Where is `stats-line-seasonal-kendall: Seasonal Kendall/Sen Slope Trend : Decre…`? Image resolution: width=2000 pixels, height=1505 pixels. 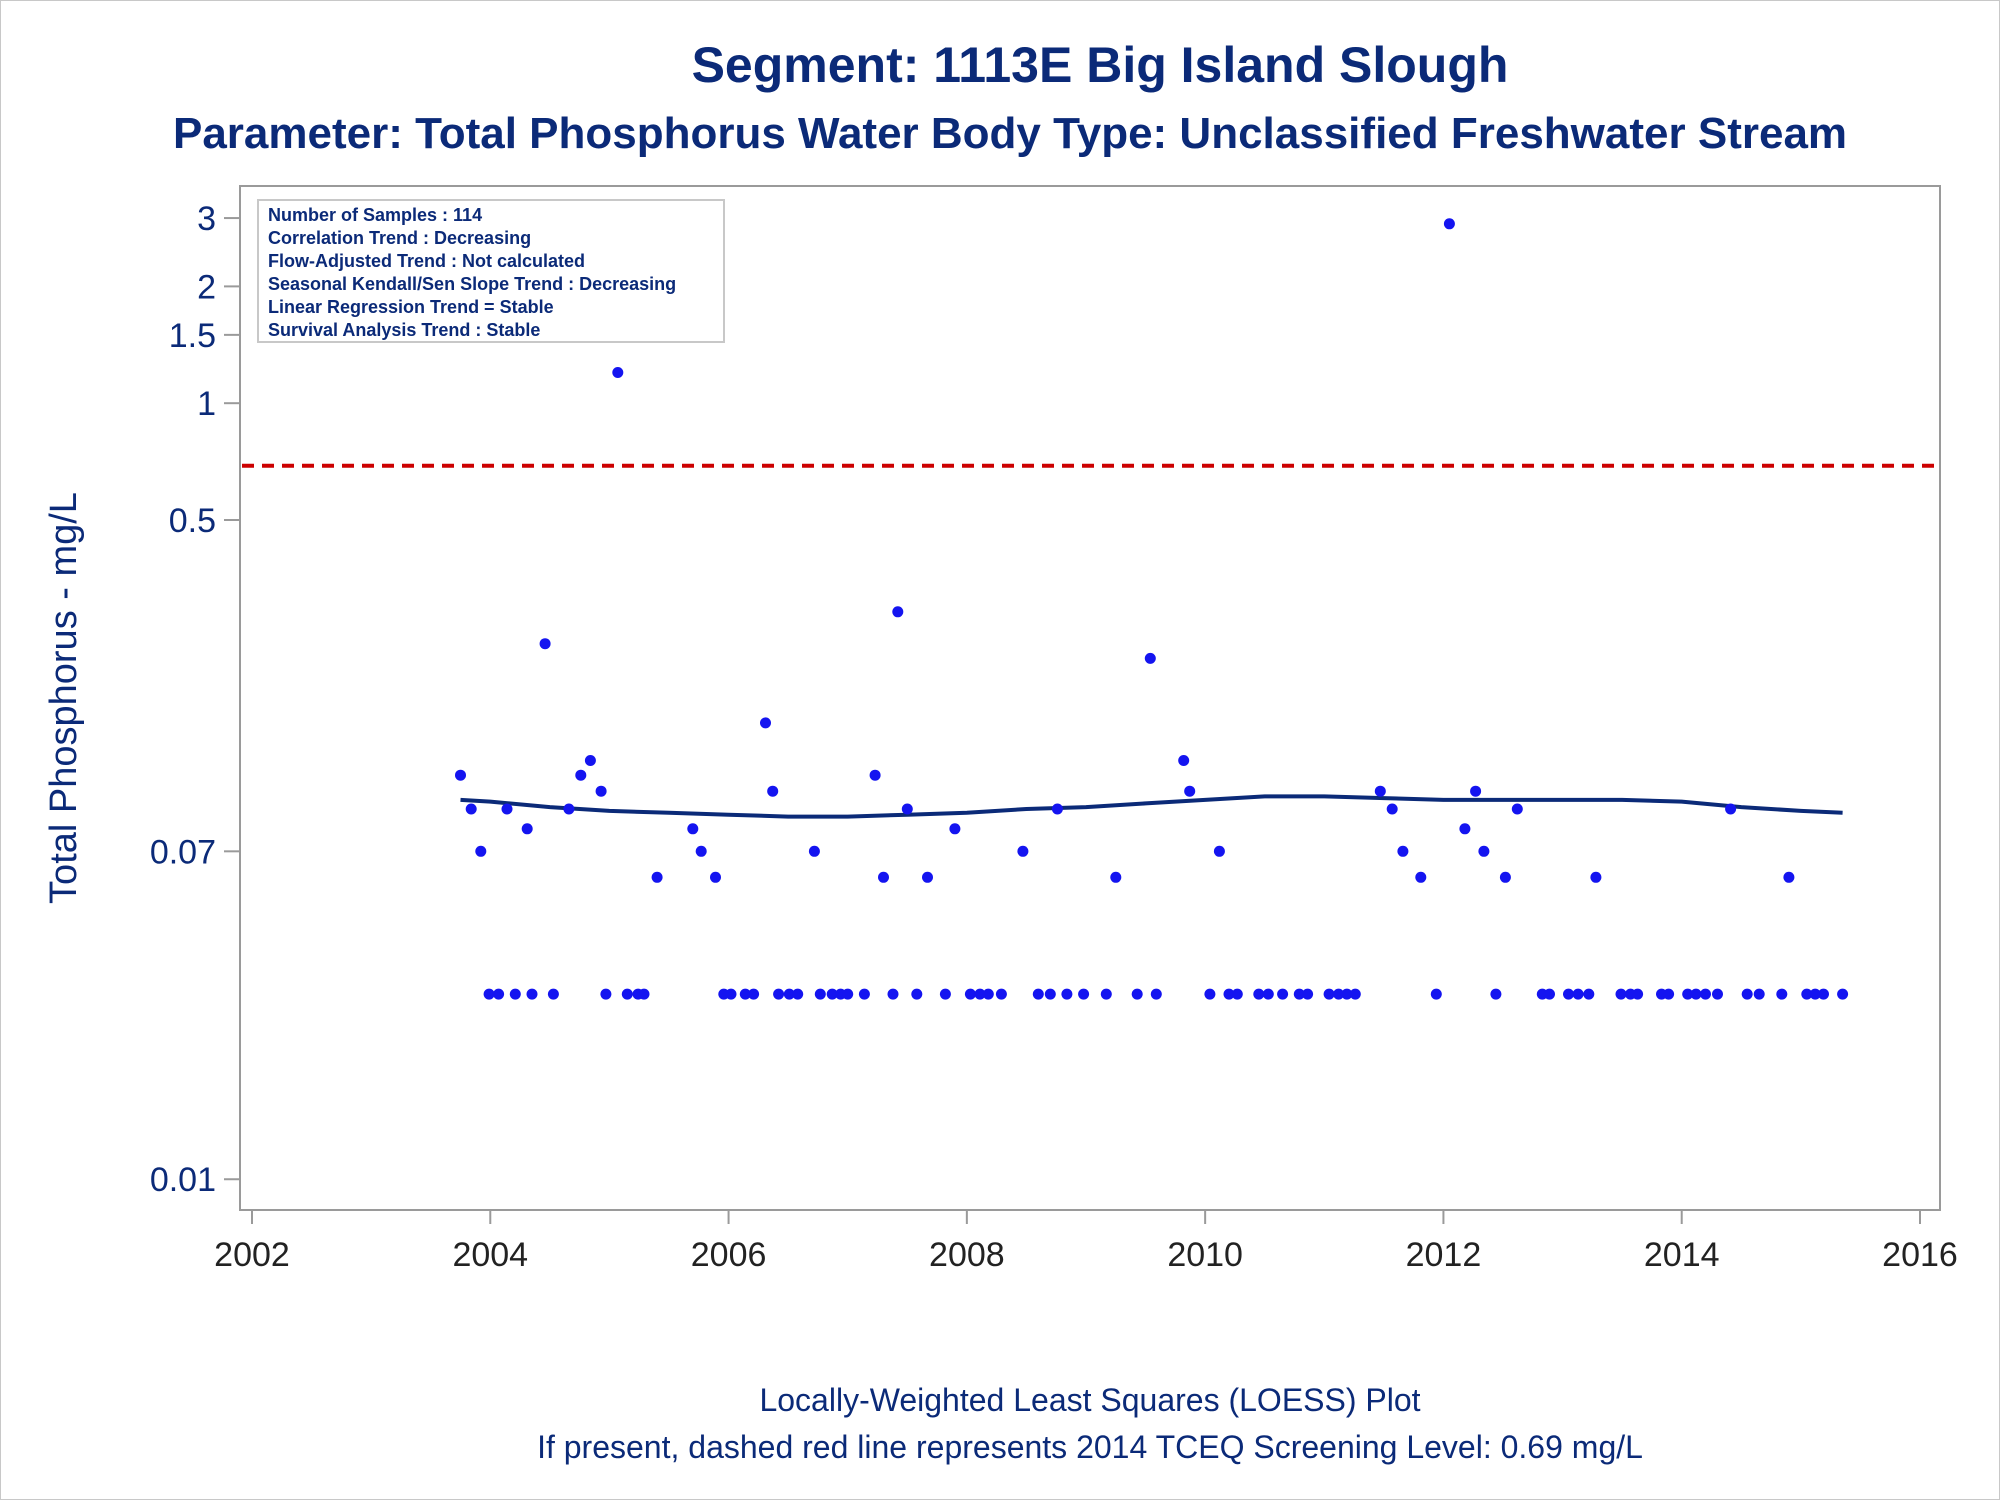
stats-line-seasonal-kendall: Seasonal Kendall/Sen Slope Trend : Decre… is located at coordinates (472, 284).